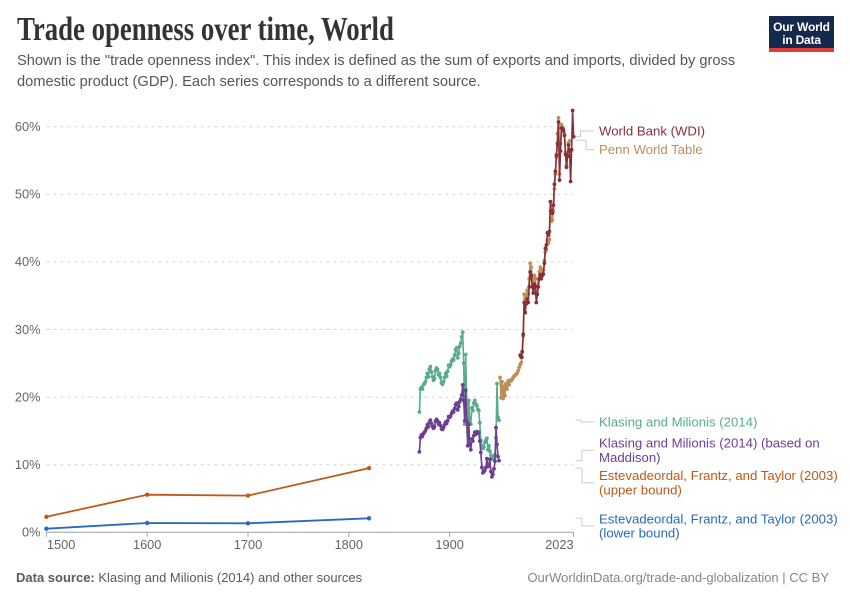 This screenshot has height=600, width=850. I want to click on svg-text: 1900, so click(449, 544).